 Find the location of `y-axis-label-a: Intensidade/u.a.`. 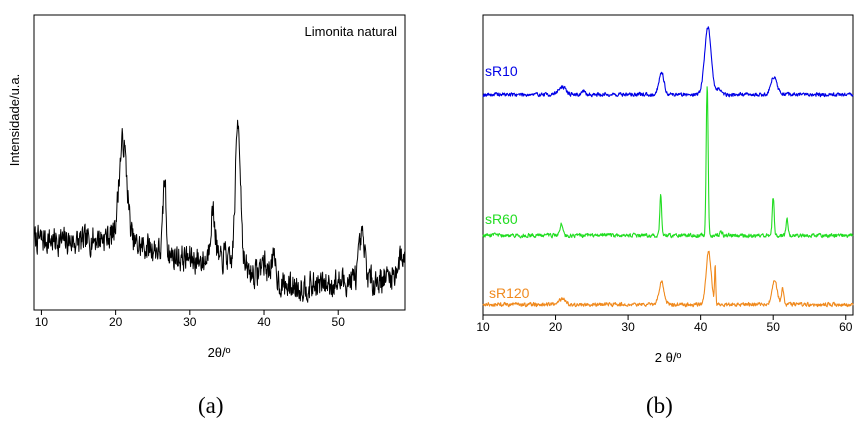

y-axis-label-a: Intensidade/u.a. is located at coordinates (14, 120).